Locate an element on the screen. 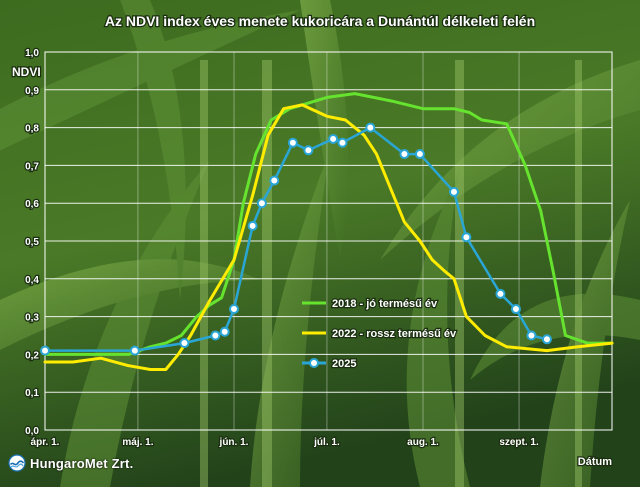  x-tick-label: szept. 1. is located at coordinates (519, 442).